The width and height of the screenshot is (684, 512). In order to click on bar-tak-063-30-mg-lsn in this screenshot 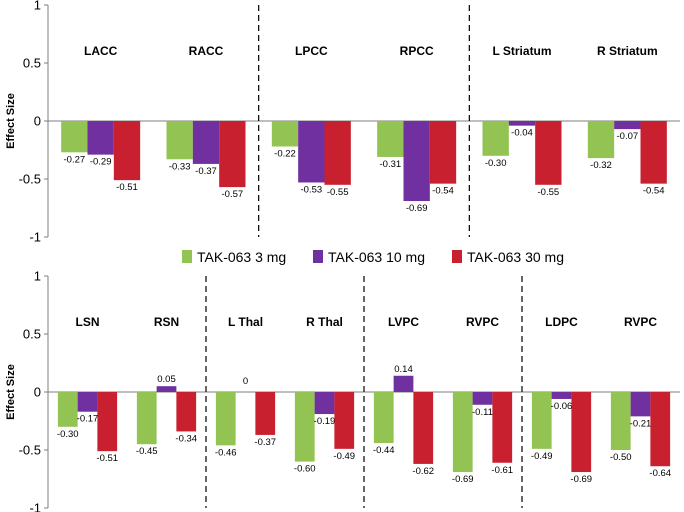, I will do `click(107, 422)`.